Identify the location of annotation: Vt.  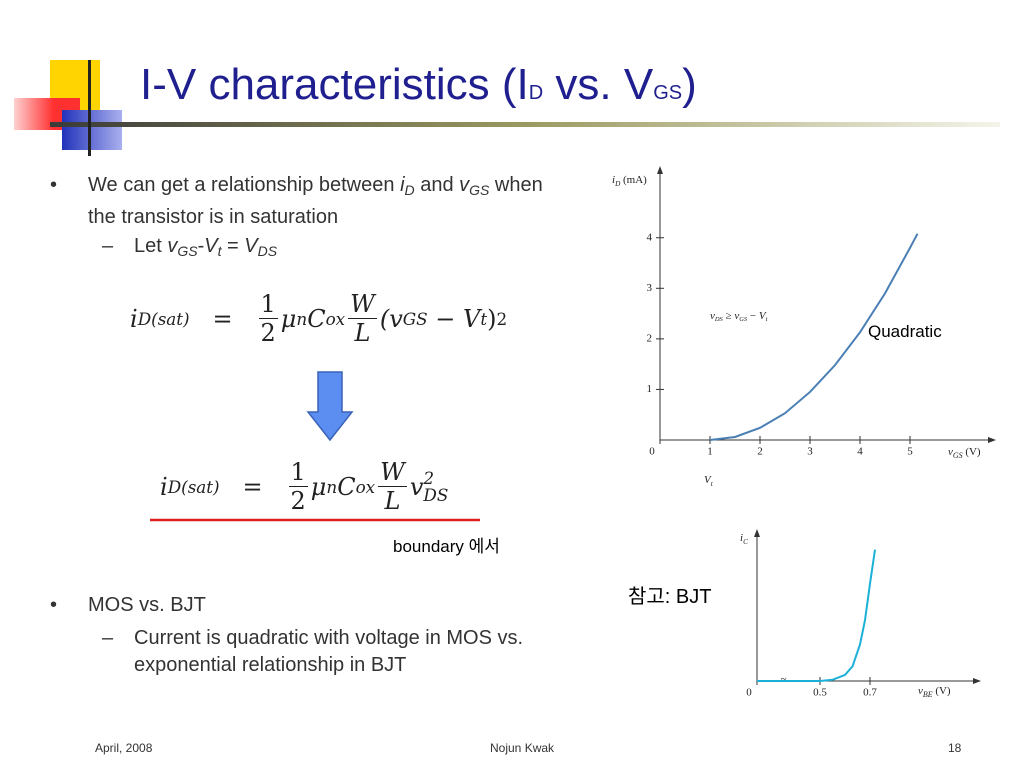
(709, 481).